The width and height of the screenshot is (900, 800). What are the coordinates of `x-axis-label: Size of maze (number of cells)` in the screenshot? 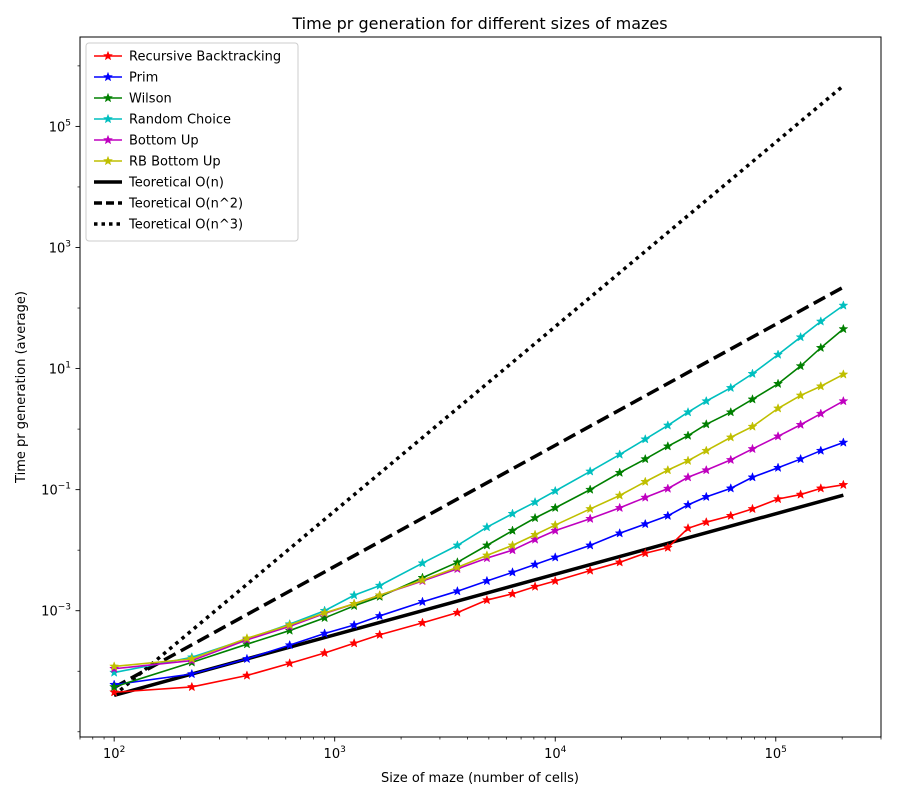 It's located at (480, 778).